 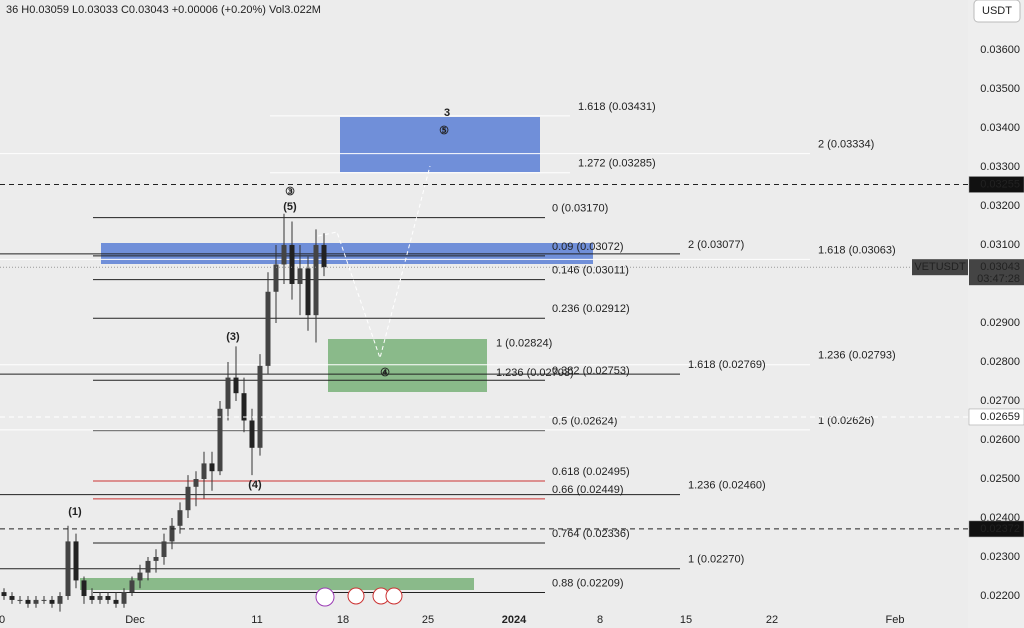 What do you see at coordinates (1000, 206) in the screenshot?
I see `y-tick-label: 0.03200` at bounding box center [1000, 206].